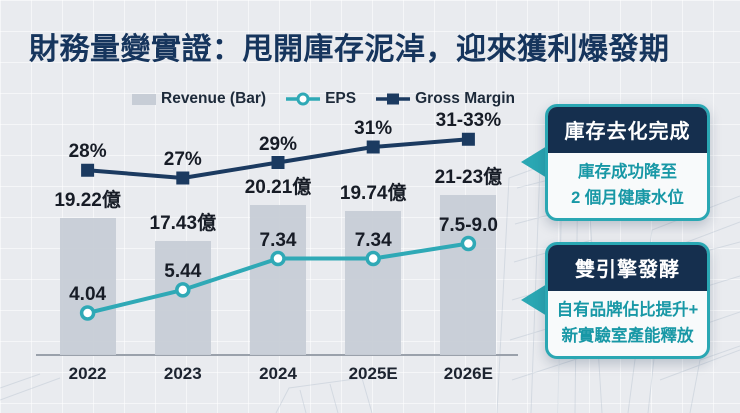 The width and height of the screenshot is (740, 413). I want to click on eps-line-swatch-icon, so click(303, 99).